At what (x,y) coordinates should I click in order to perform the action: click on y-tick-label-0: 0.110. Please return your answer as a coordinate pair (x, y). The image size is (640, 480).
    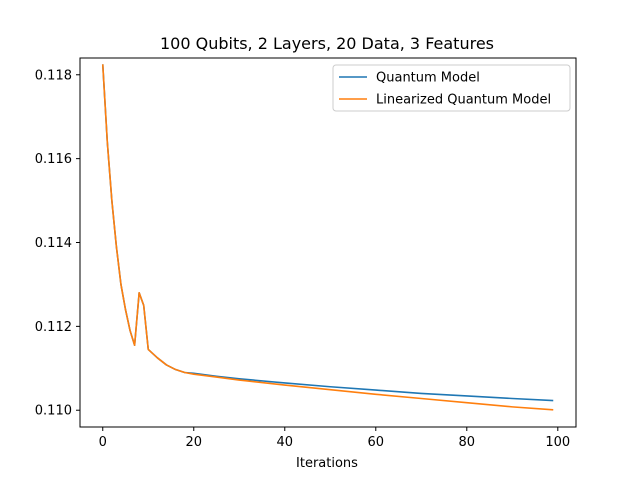
    Looking at the image, I should click on (53, 411).